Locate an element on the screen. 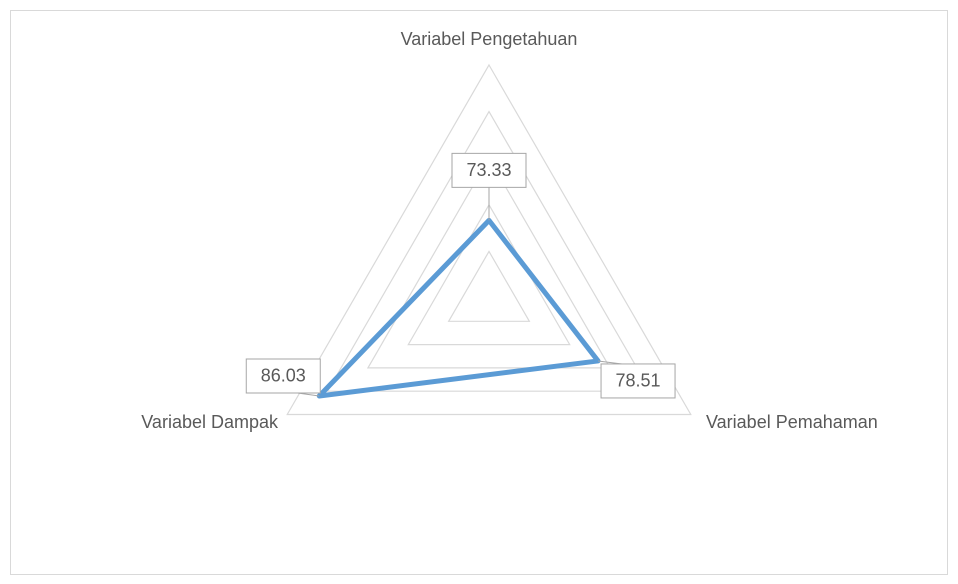  series-line is located at coordinates (458, 308).